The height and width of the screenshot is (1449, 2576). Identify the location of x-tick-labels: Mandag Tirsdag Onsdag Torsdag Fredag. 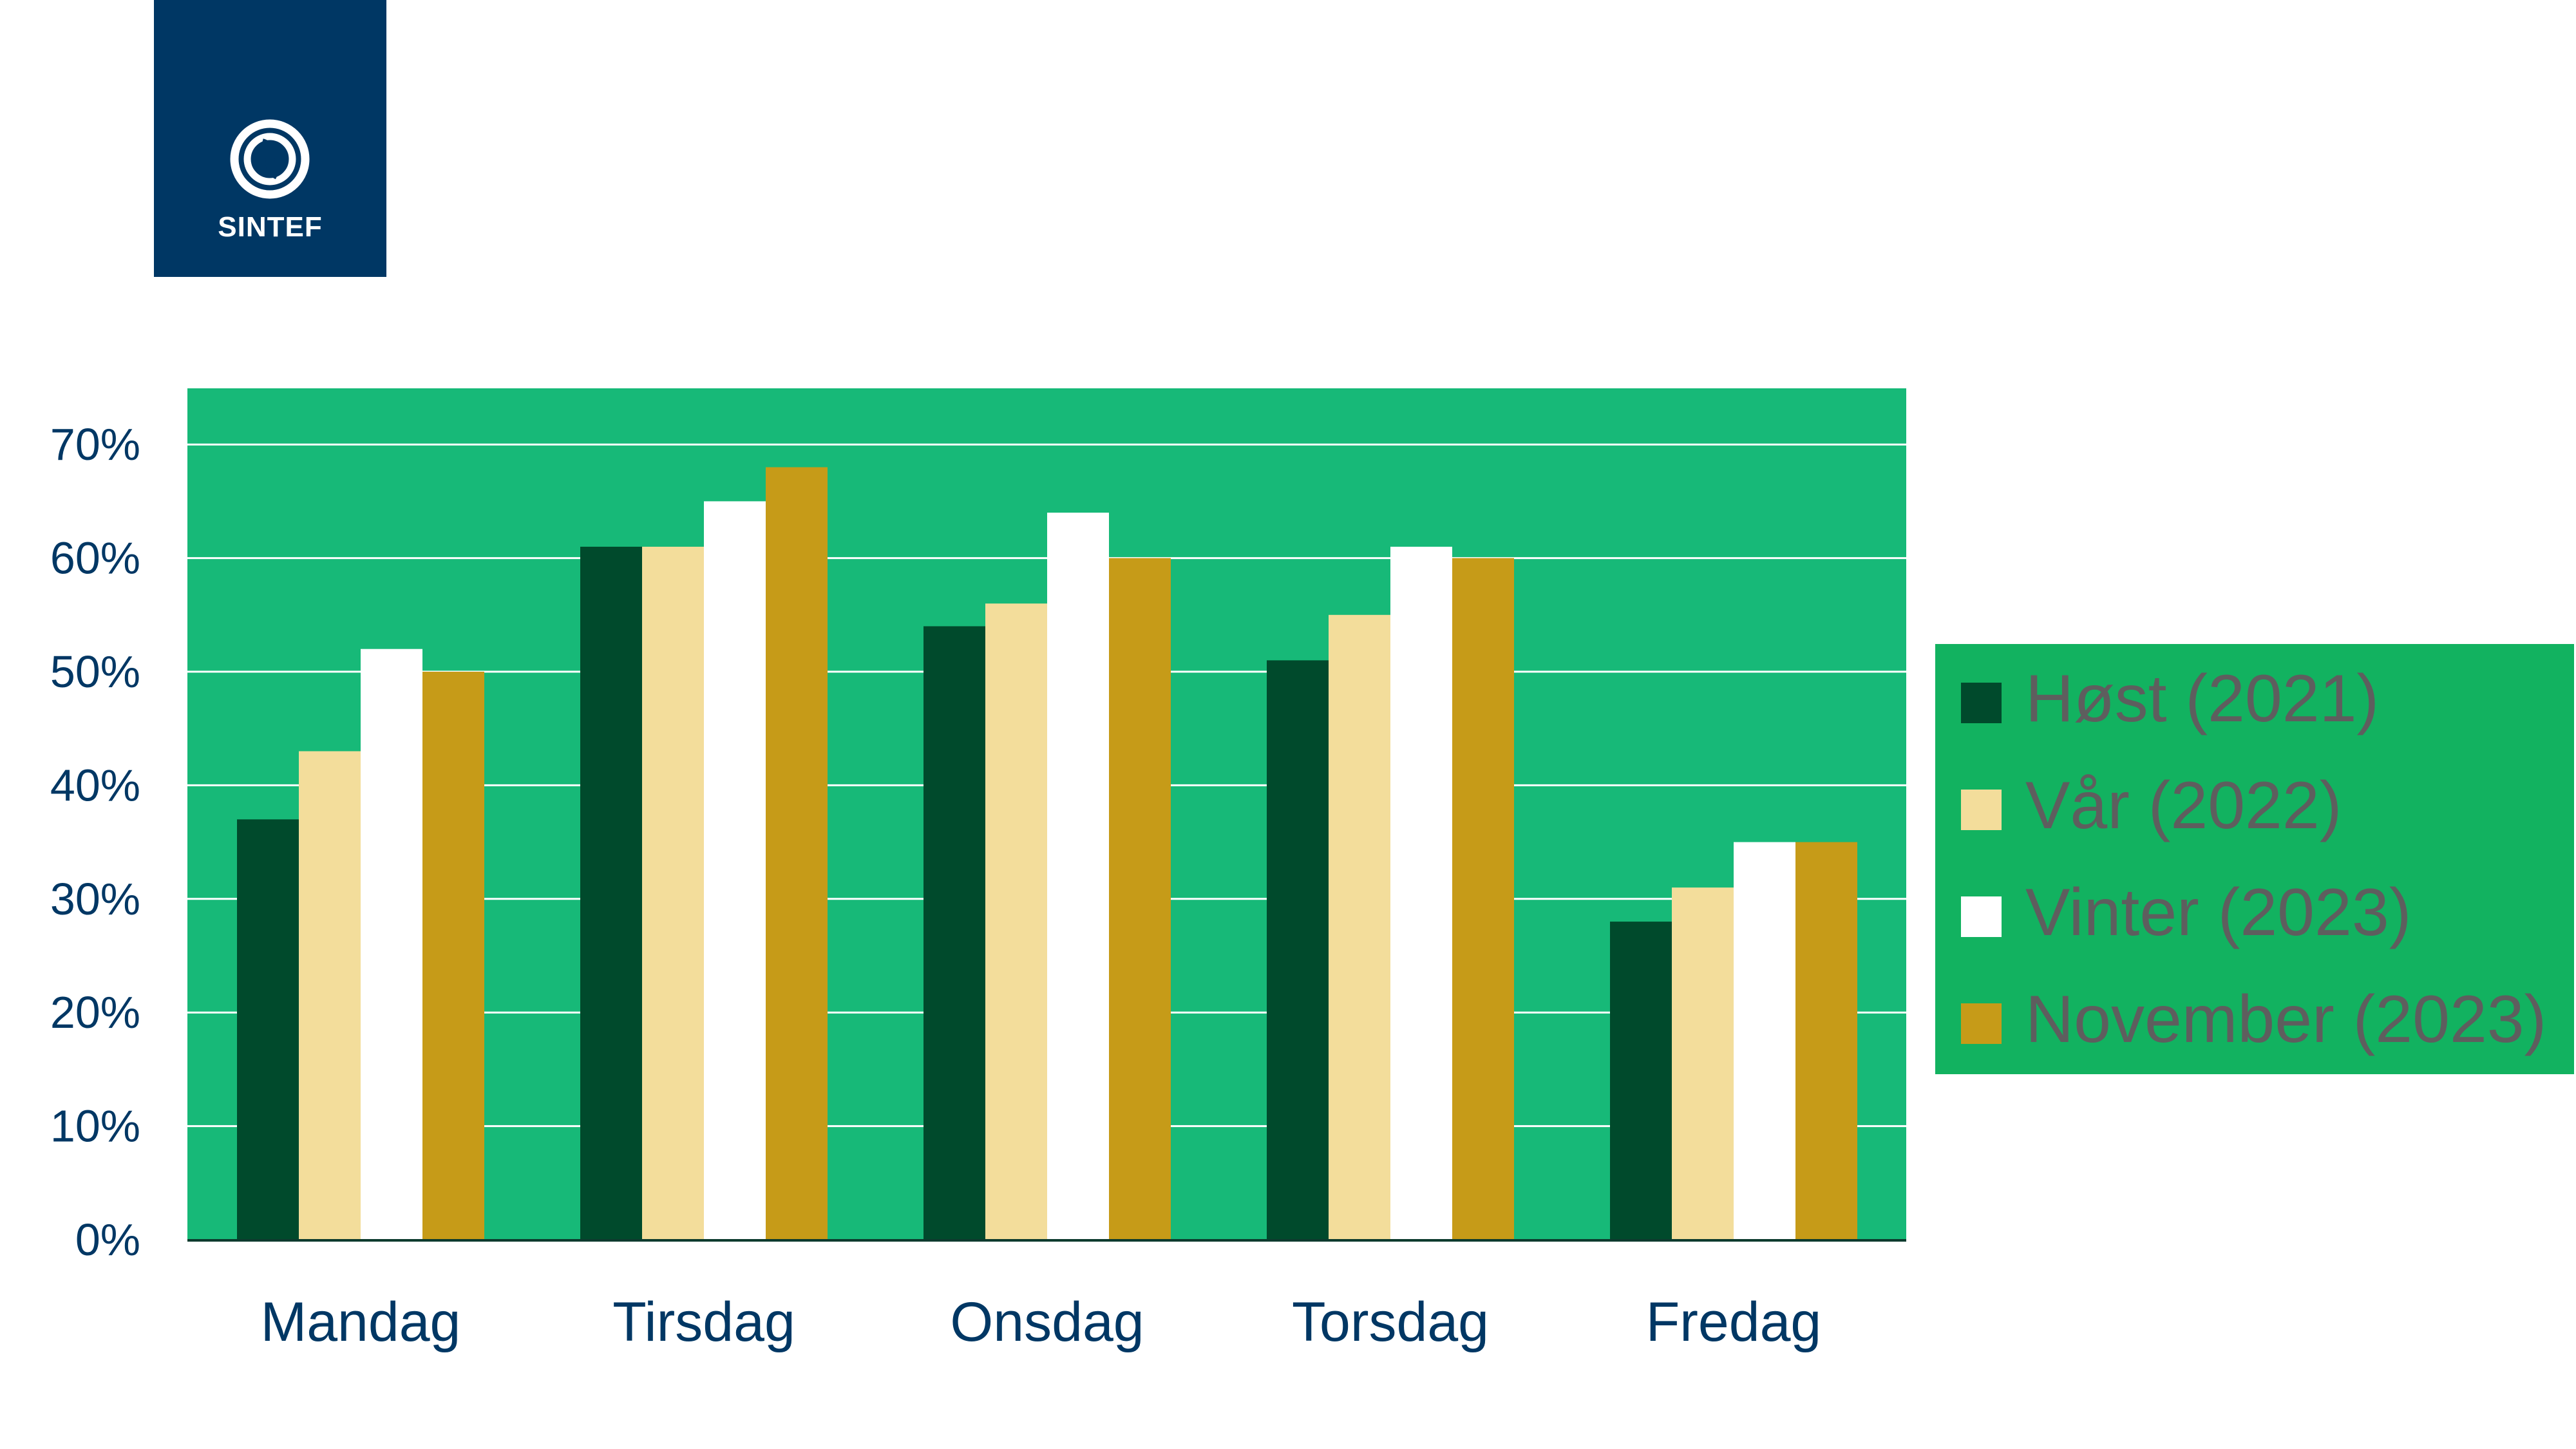
(1041, 1322).